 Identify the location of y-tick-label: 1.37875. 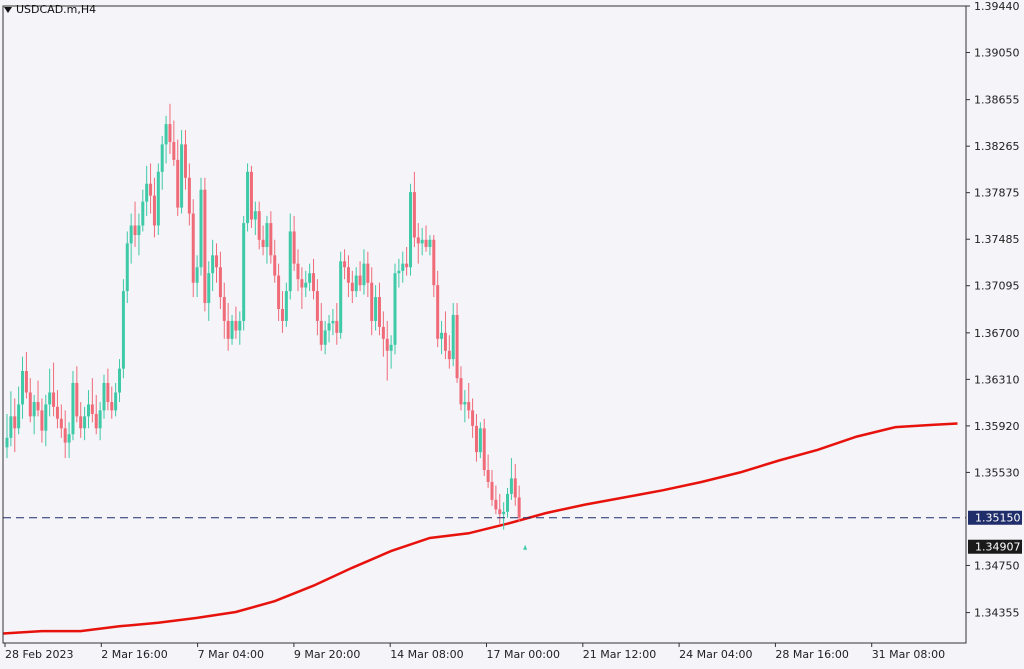
(997, 193).